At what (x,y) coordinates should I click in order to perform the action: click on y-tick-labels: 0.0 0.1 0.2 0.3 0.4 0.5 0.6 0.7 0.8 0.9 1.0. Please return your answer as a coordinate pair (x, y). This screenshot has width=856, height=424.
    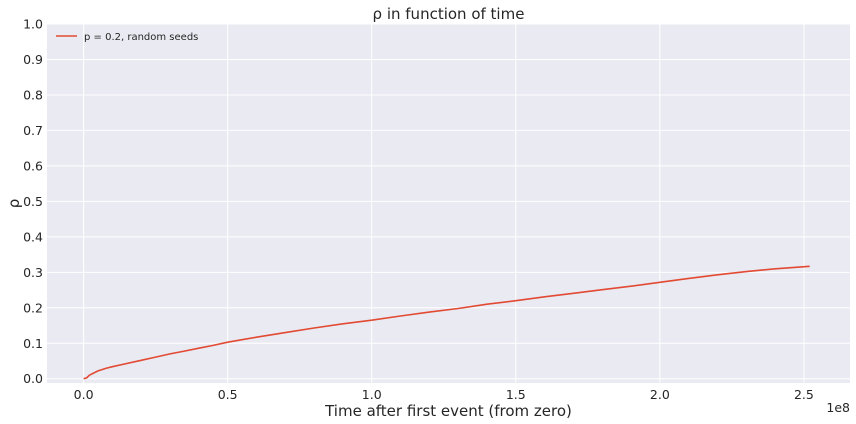
    Looking at the image, I should click on (33, 202).